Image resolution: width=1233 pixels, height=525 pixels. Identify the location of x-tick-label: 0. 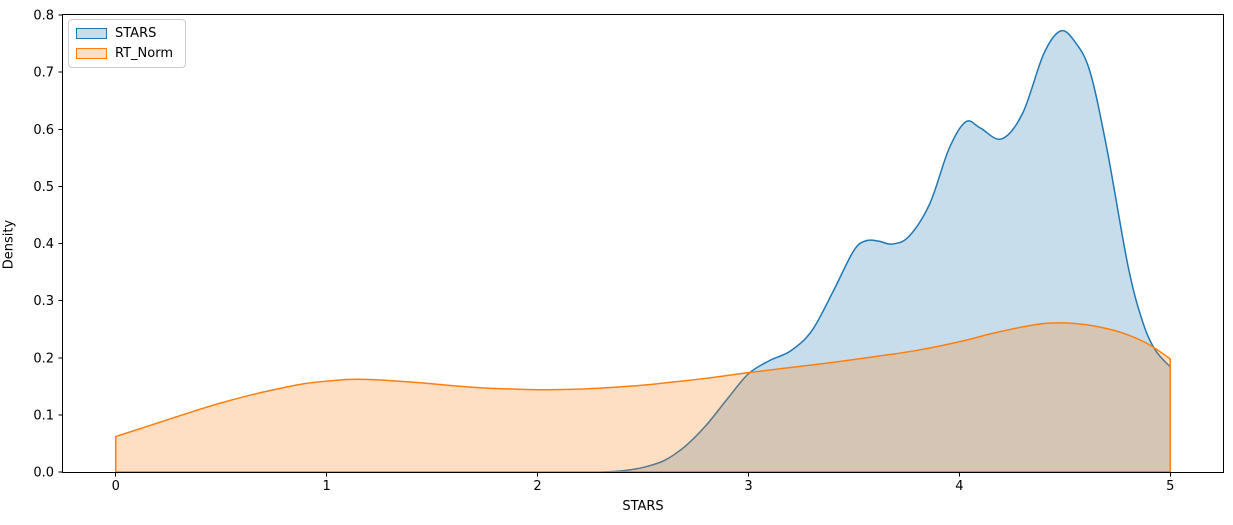
(116, 486).